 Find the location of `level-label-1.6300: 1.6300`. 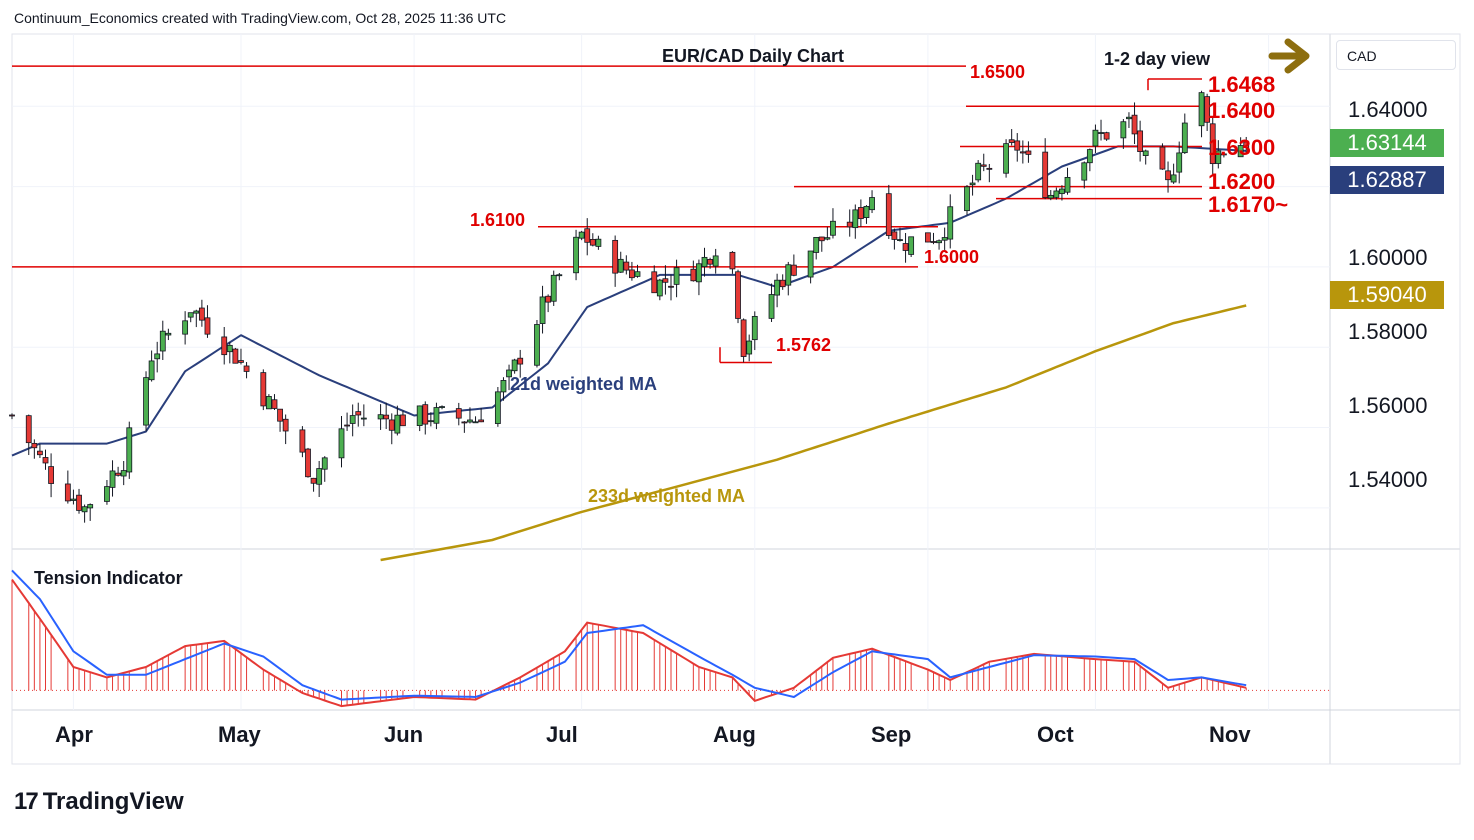

level-label-1.6300: 1.6300 is located at coordinates (1242, 147).